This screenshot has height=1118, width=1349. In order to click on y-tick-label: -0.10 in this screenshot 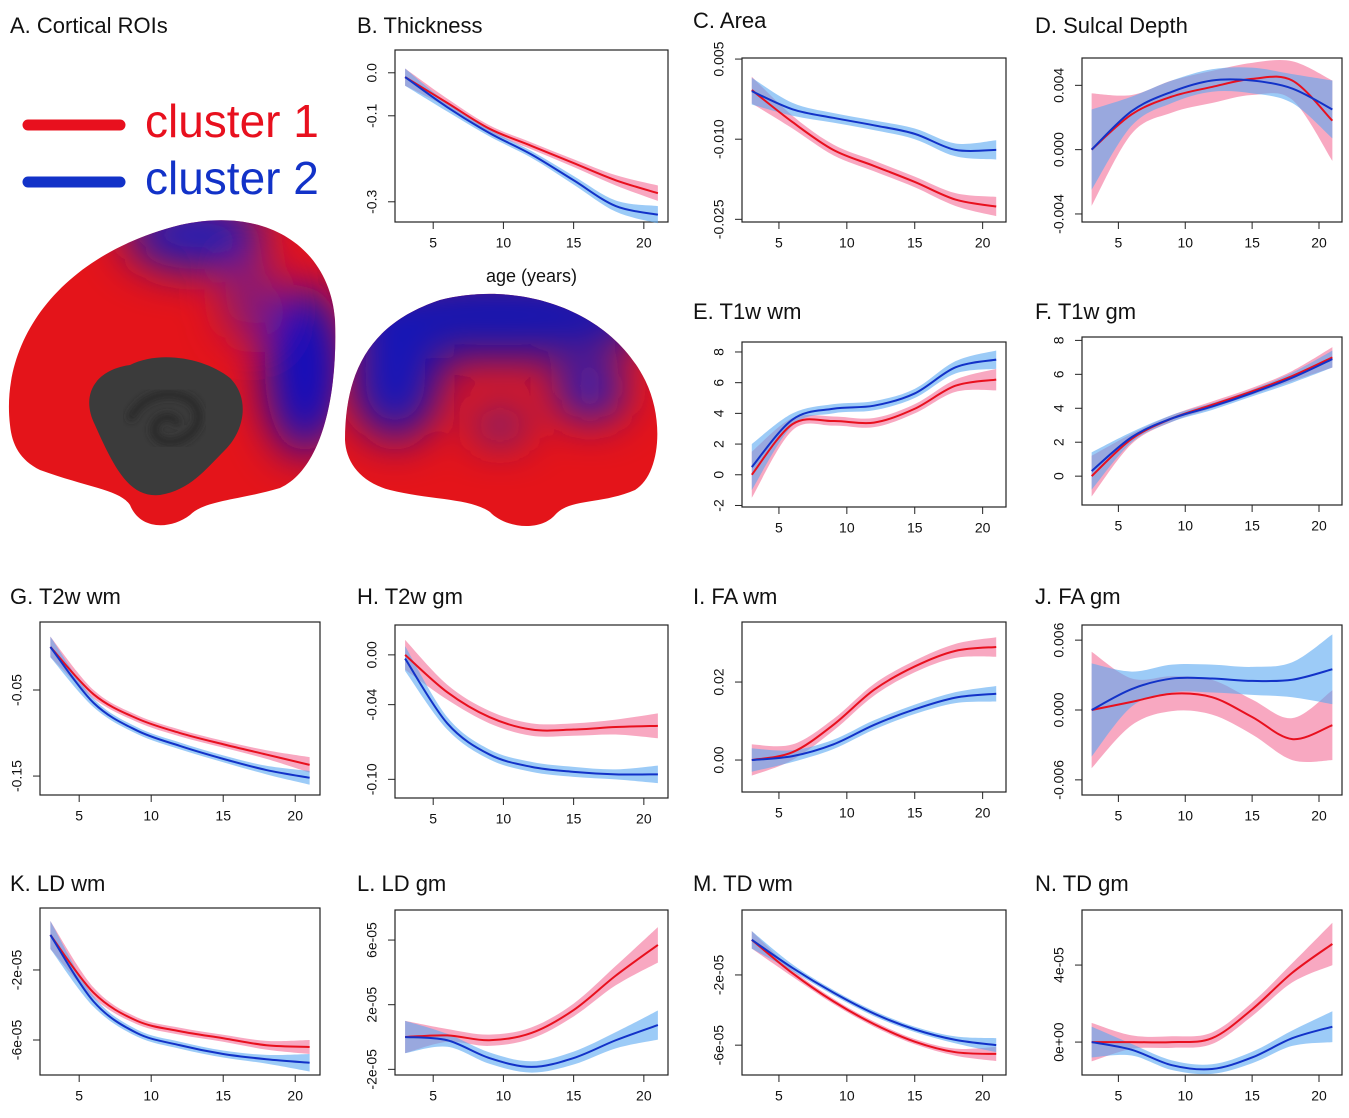, I will do `click(372, 779)`.